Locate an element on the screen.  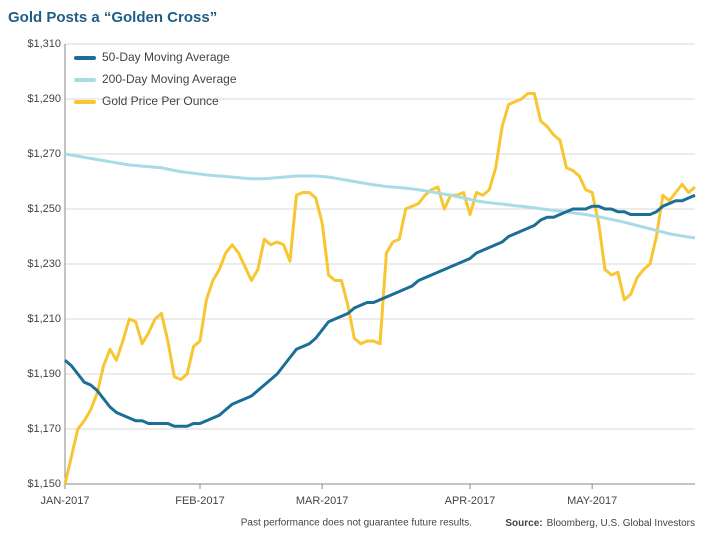
y-tick-label: $1,170 is located at coordinates (44, 429).